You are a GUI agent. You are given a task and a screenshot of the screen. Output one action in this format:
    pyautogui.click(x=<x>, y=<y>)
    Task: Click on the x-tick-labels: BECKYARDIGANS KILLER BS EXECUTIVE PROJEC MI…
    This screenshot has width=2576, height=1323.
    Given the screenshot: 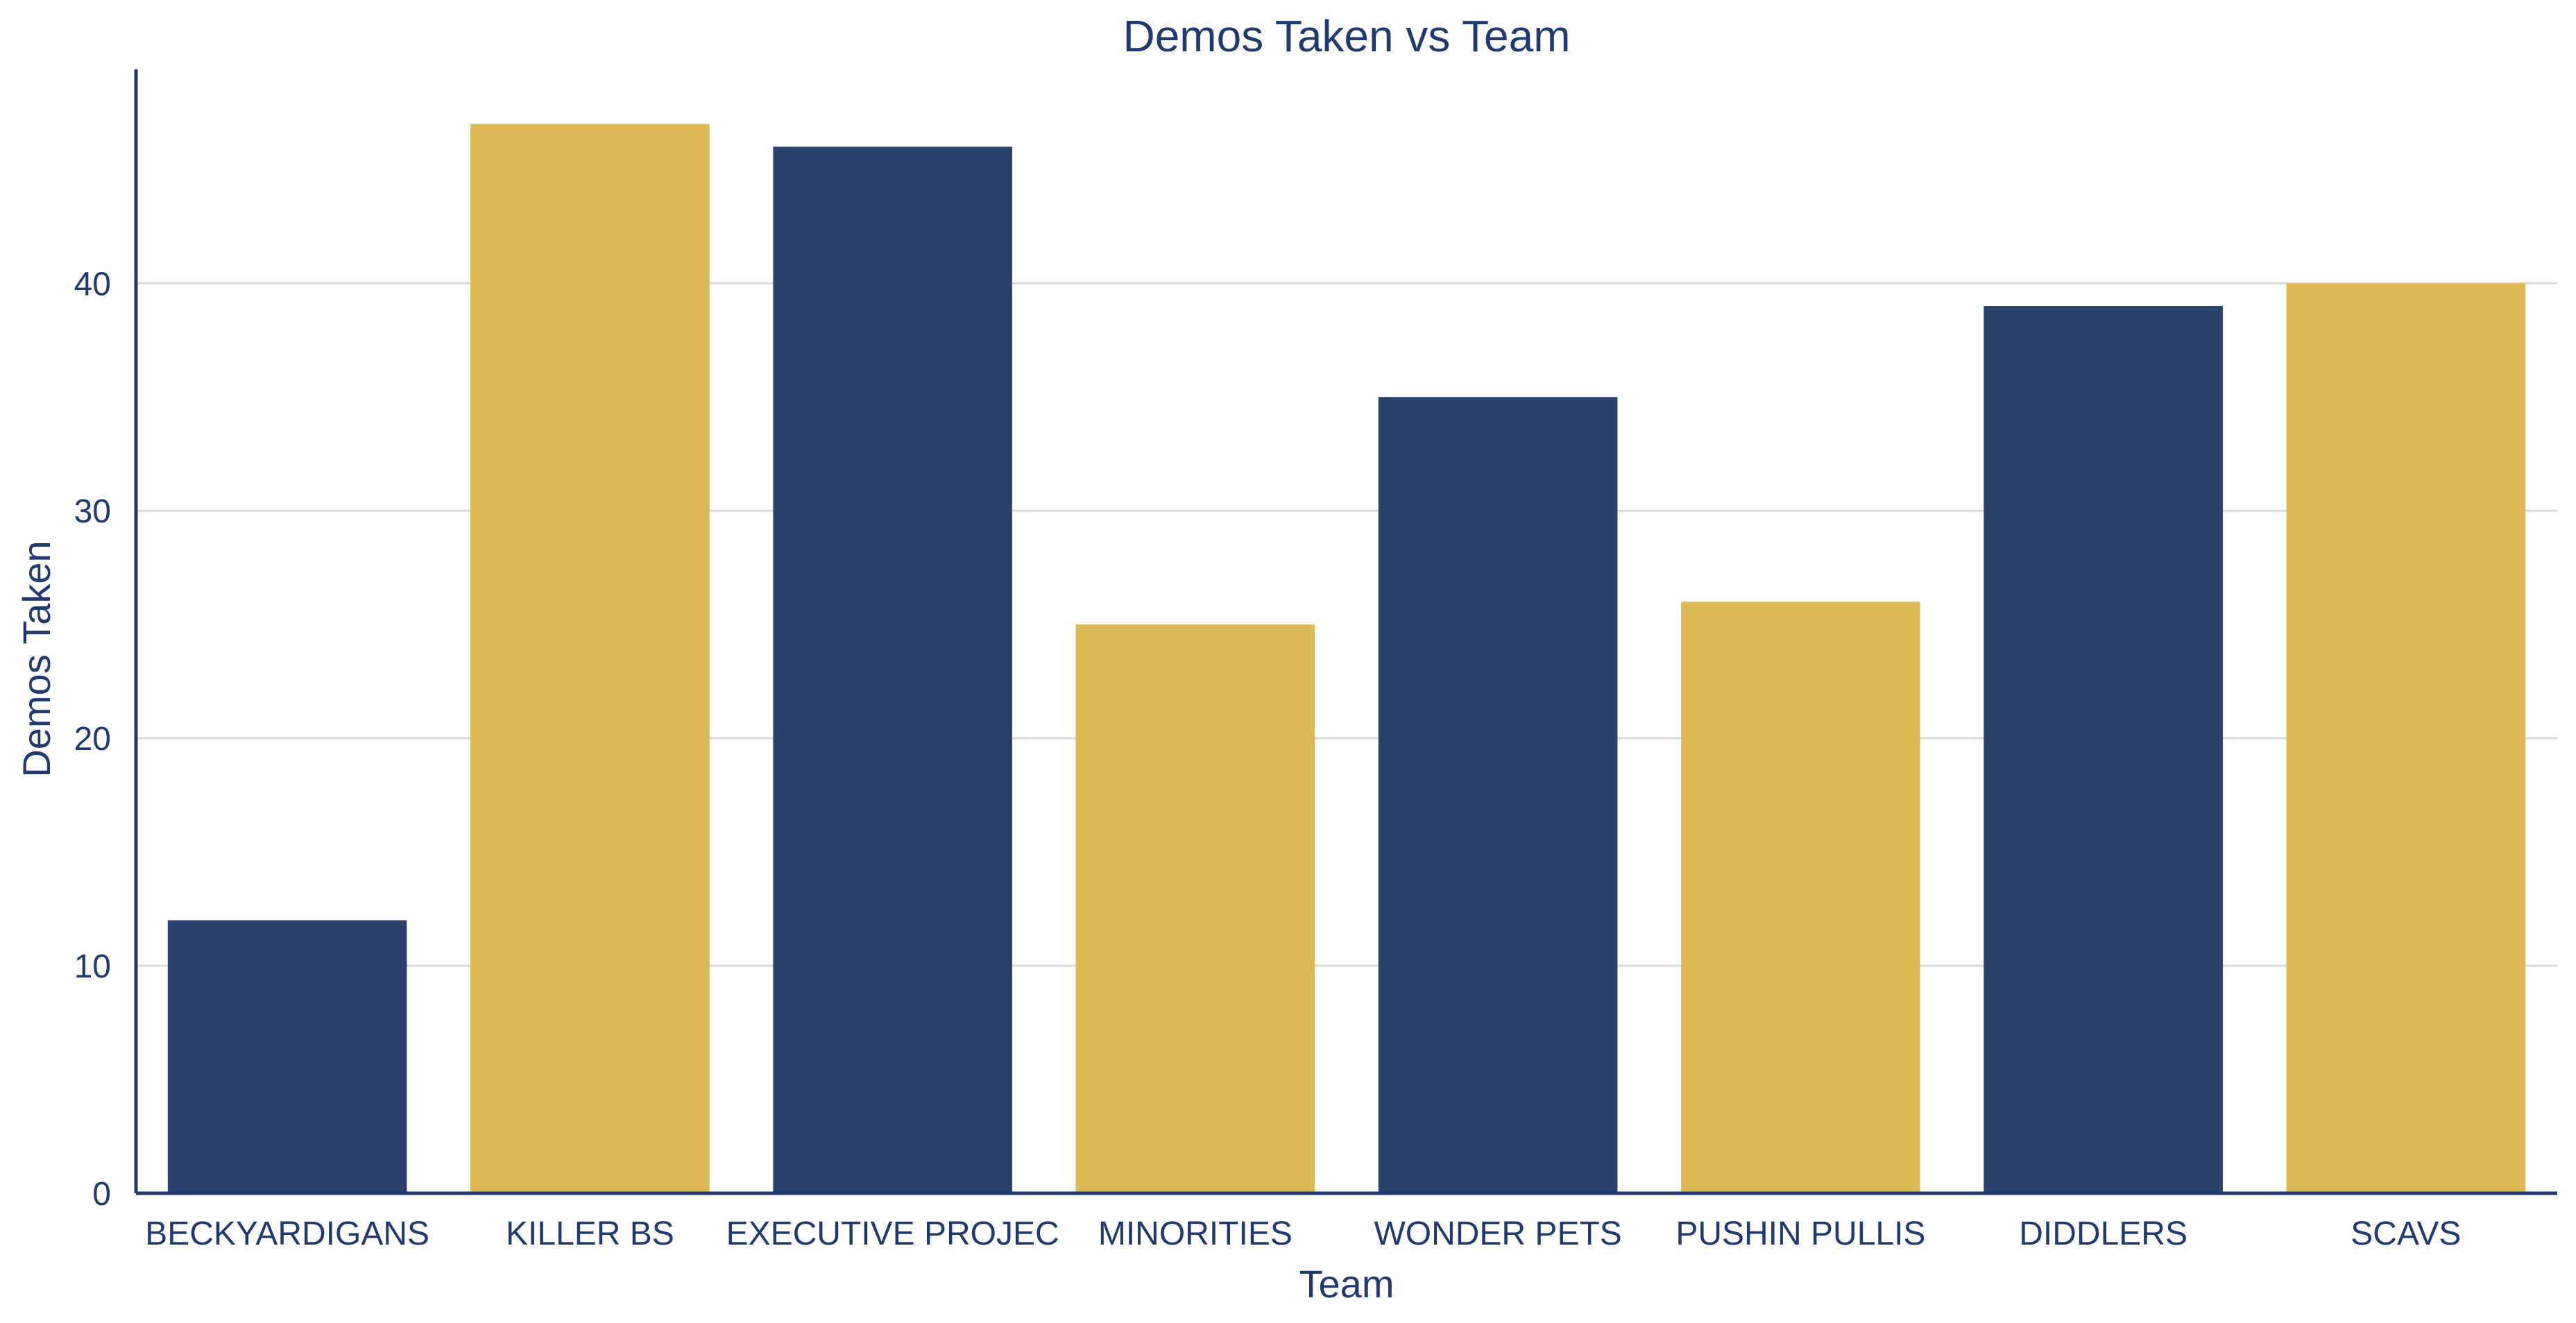 What is the action you would take?
    pyautogui.click(x=1303, y=1233)
    